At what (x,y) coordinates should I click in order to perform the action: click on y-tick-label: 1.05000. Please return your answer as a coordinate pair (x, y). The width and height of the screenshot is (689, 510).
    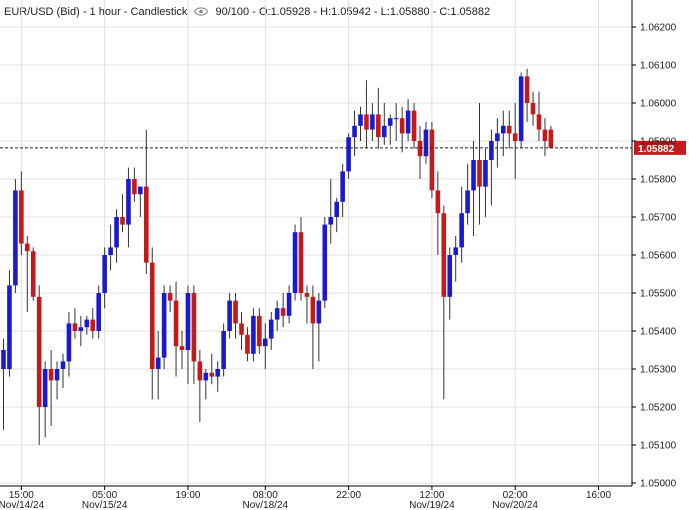
    Looking at the image, I should click on (658, 484).